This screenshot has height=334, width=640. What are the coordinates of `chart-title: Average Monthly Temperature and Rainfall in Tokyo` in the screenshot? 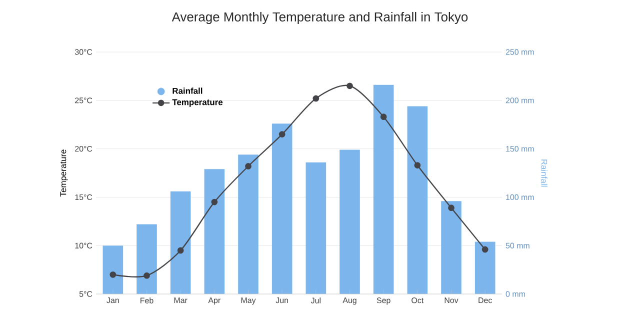 It's located at (320, 18).